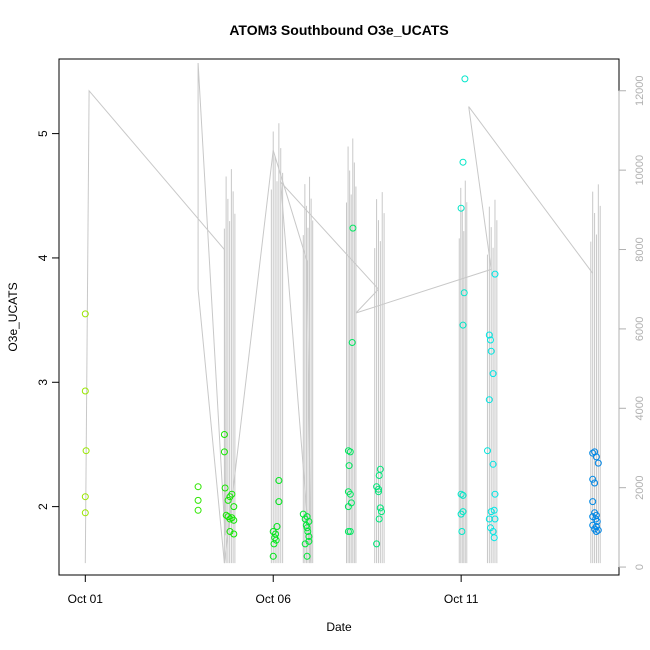  I want to click on right-tick-label: 4000, so click(640, 408).